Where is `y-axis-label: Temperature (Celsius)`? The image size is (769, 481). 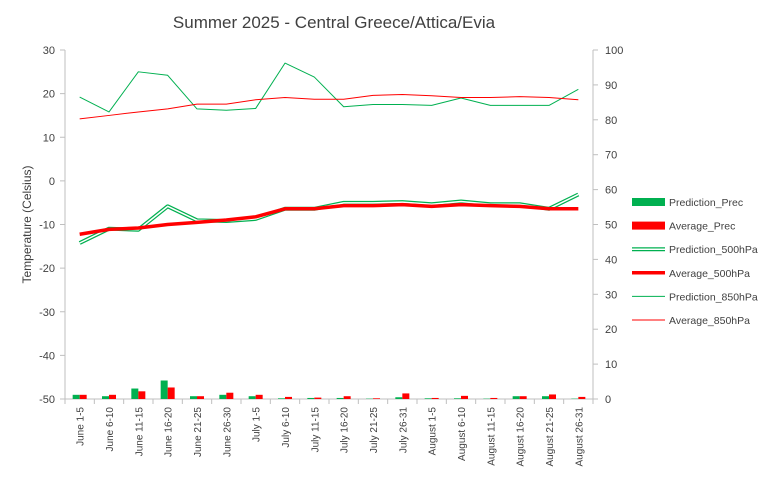
y-axis-label: Temperature (Celsius) is located at coordinates (27, 224).